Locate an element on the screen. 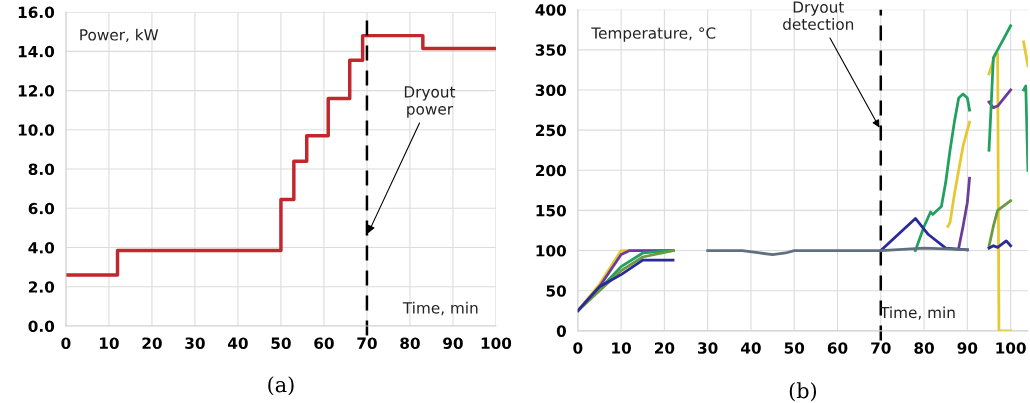 The height and width of the screenshot is (403, 1030). annotation: Dryout power is located at coordinates (430, 102).